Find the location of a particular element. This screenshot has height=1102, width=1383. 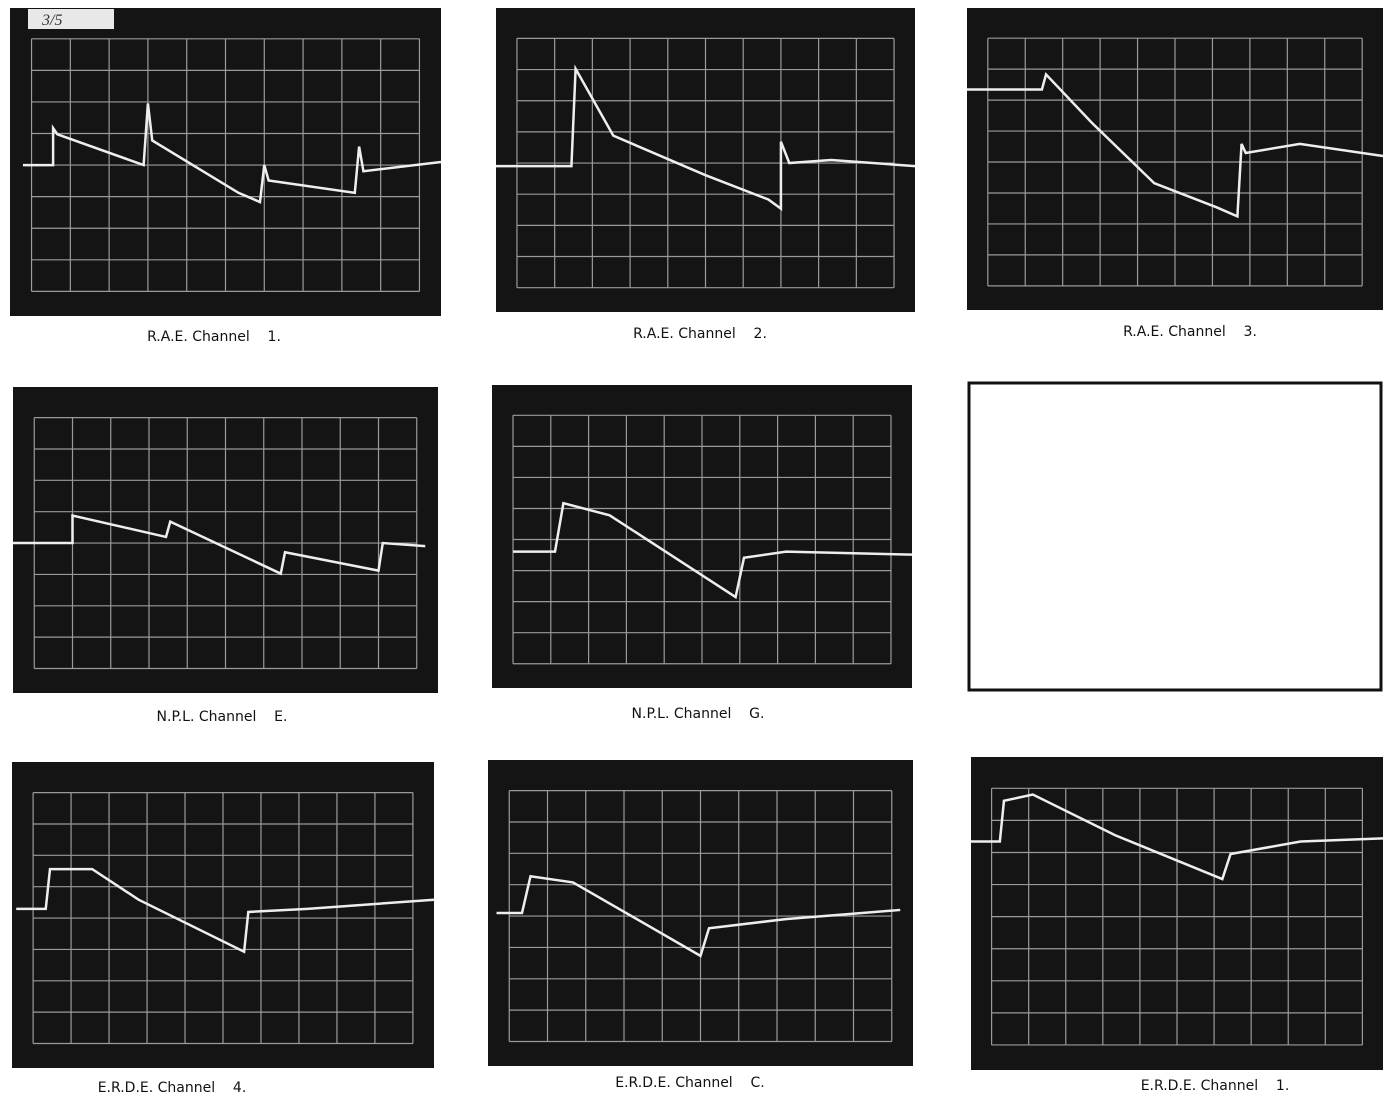

note-label: 3/5 is located at coordinates (51, 20).